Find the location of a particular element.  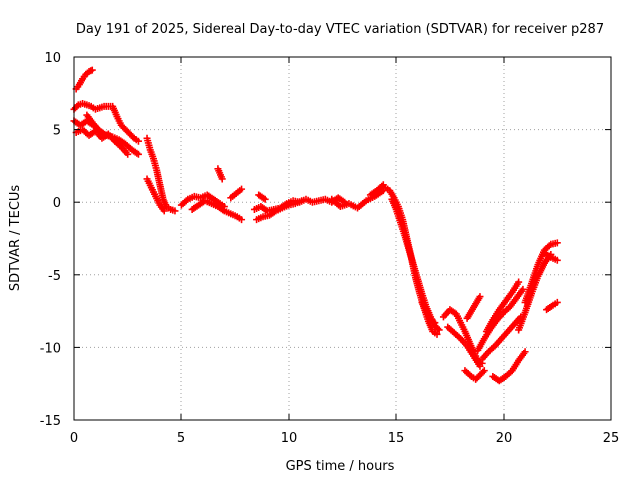

y-tick-label: 10 is located at coordinates (52, 58).